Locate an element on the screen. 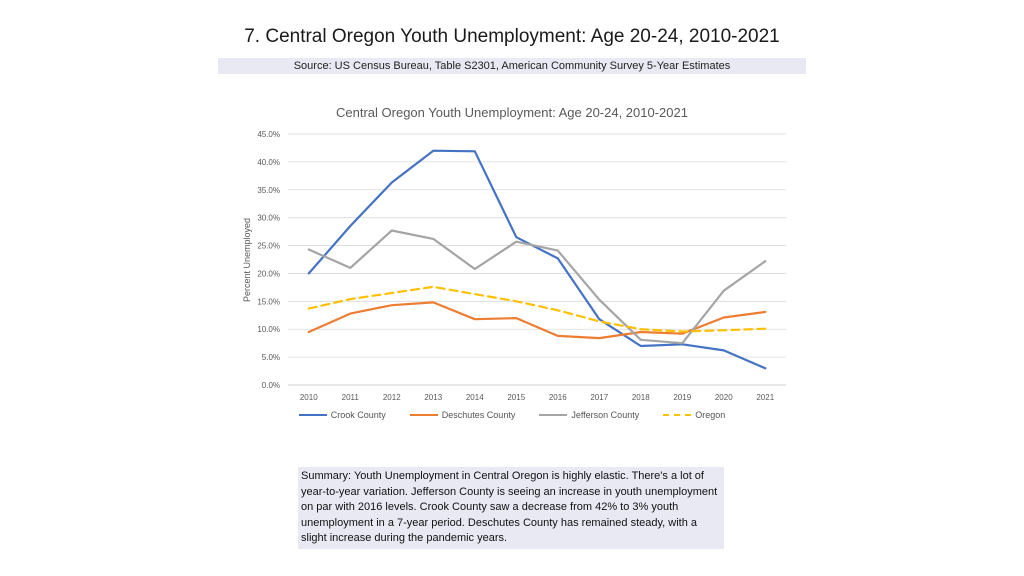  y-tick-label: 45.0% is located at coordinates (268, 134).